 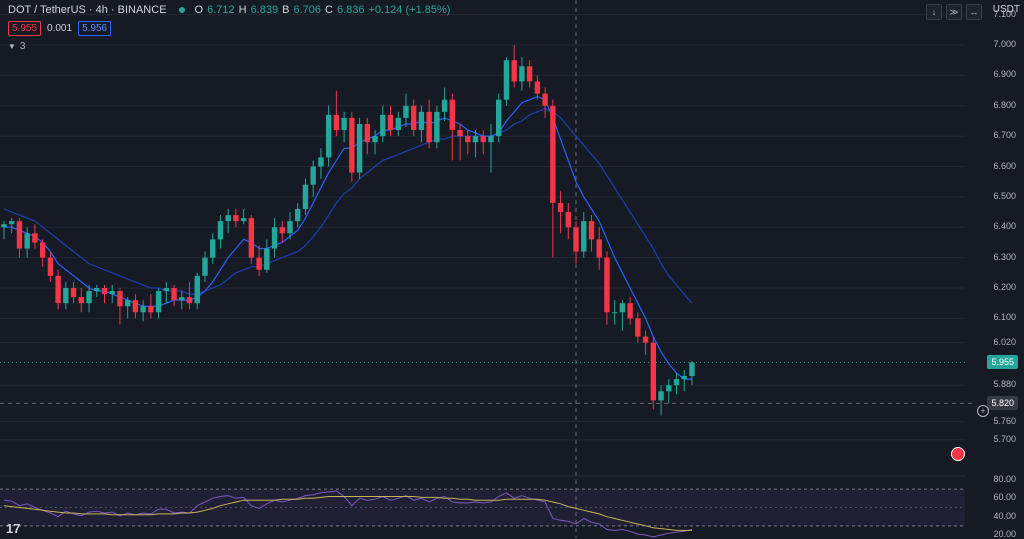 What do you see at coordinates (286, 10) in the screenshot?
I see `low-label: B` at bounding box center [286, 10].